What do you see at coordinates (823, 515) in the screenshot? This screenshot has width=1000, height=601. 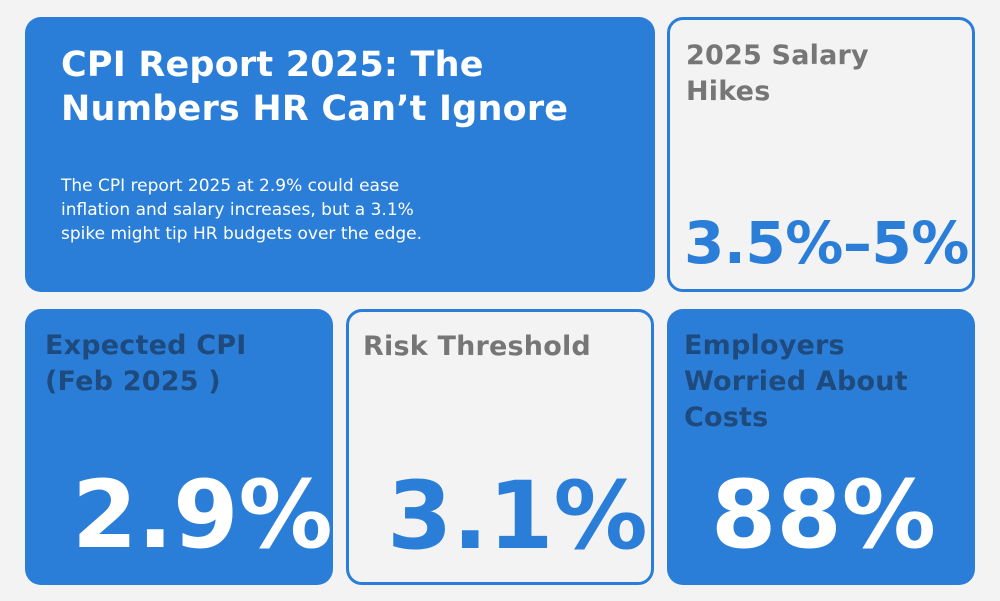 I see `employers-worried-value: 88%` at bounding box center [823, 515].